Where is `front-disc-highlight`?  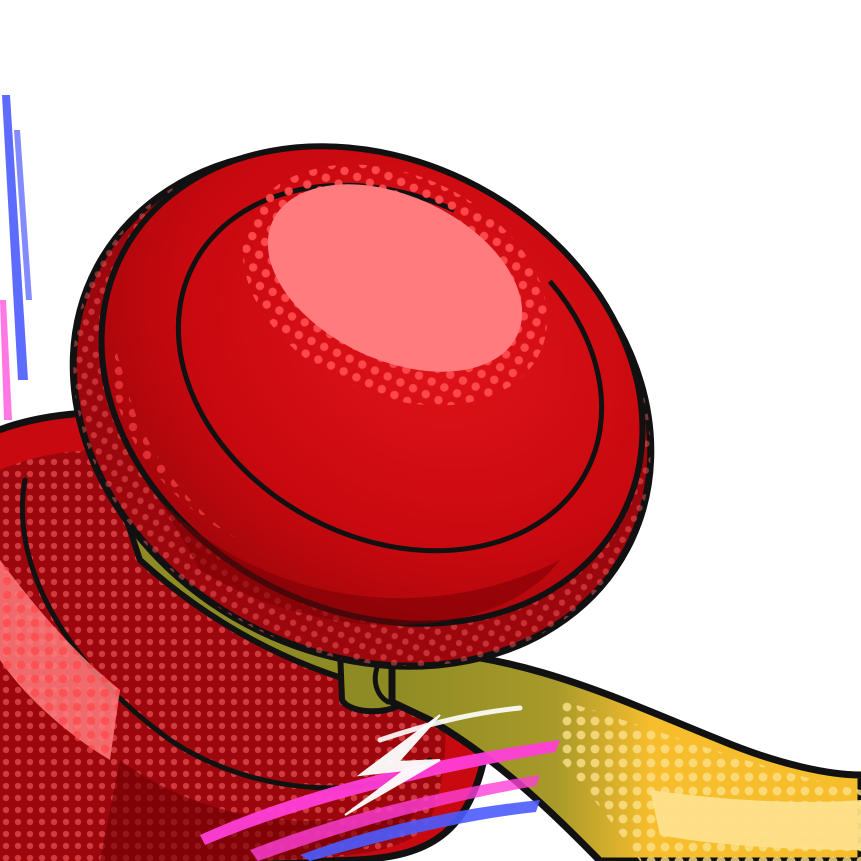
front-disc-highlight is located at coordinates (395, 278).